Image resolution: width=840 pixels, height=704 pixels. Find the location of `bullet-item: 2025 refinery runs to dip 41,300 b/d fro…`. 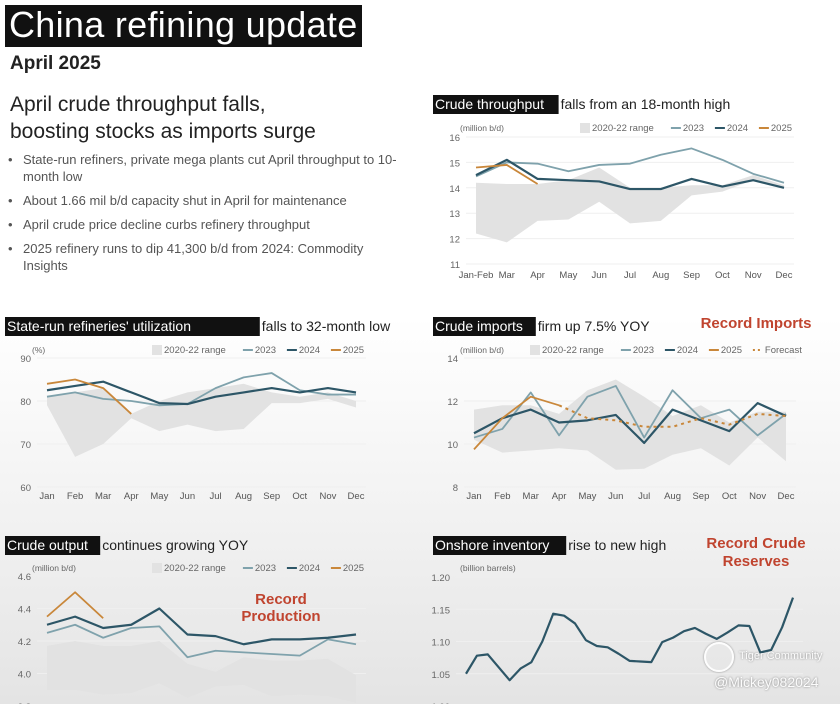

bullet-item: 2025 refinery runs to dip 41,300 b/d fro… is located at coordinates (208, 257).